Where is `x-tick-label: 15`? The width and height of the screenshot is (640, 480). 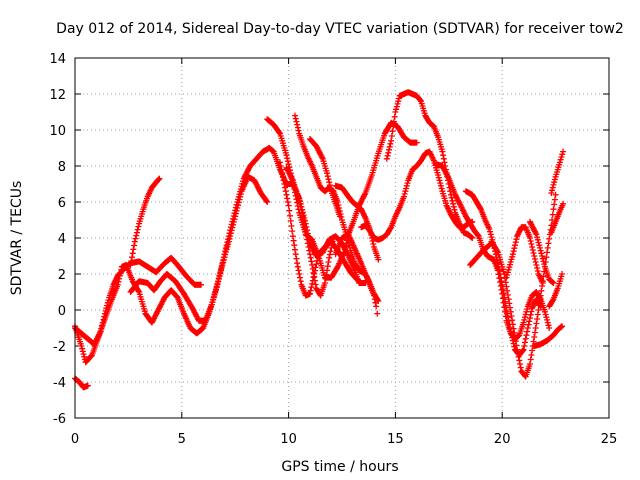
x-tick-label: 15 is located at coordinates (395, 439).